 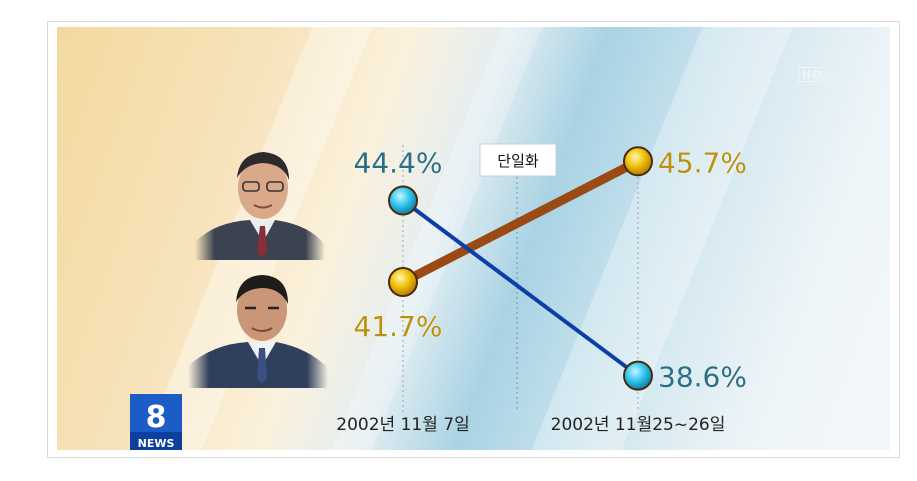 What do you see at coordinates (156, 417) in the screenshot?
I see `logo-number: 8` at bounding box center [156, 417].